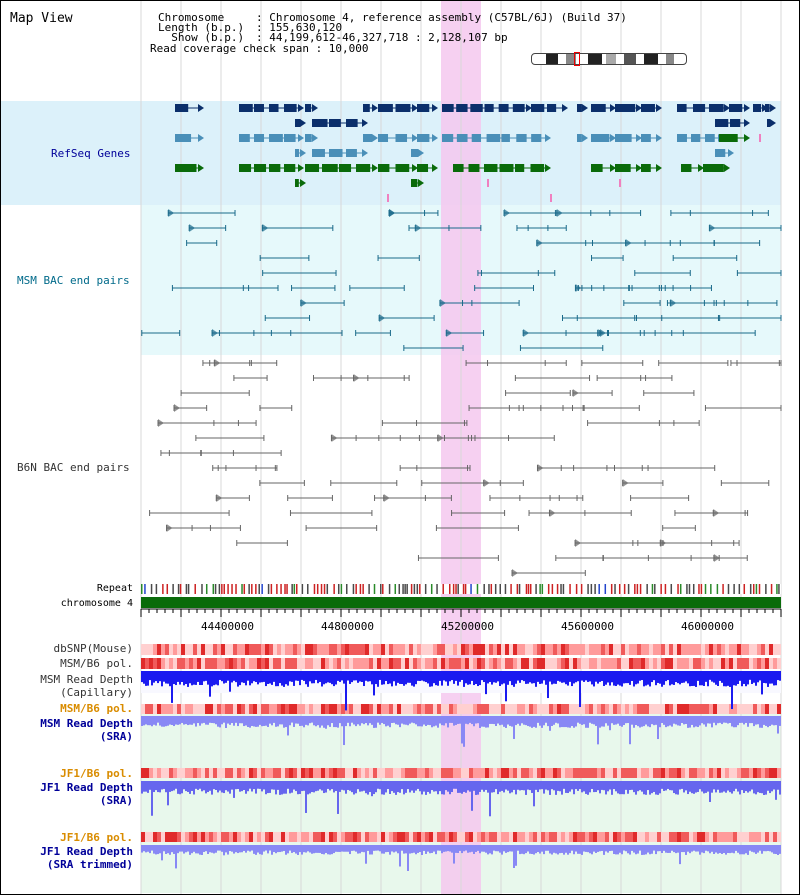 The height and width of the screenshot is (895, 800). What do you see at coordinates (91, 153) in the screenshot?
I see `track-label-refseq: RefSeq Genes` at bounding box center [91, 153].